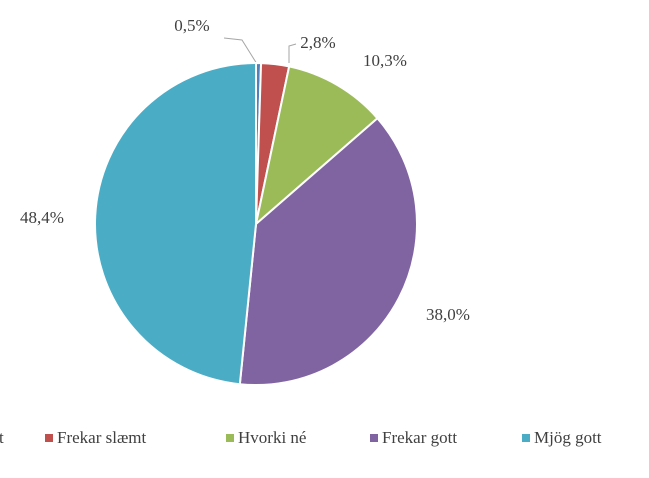 This screenshot has width=649, height=478. I want to click on data-label: 2,8%, so click(317, 42).